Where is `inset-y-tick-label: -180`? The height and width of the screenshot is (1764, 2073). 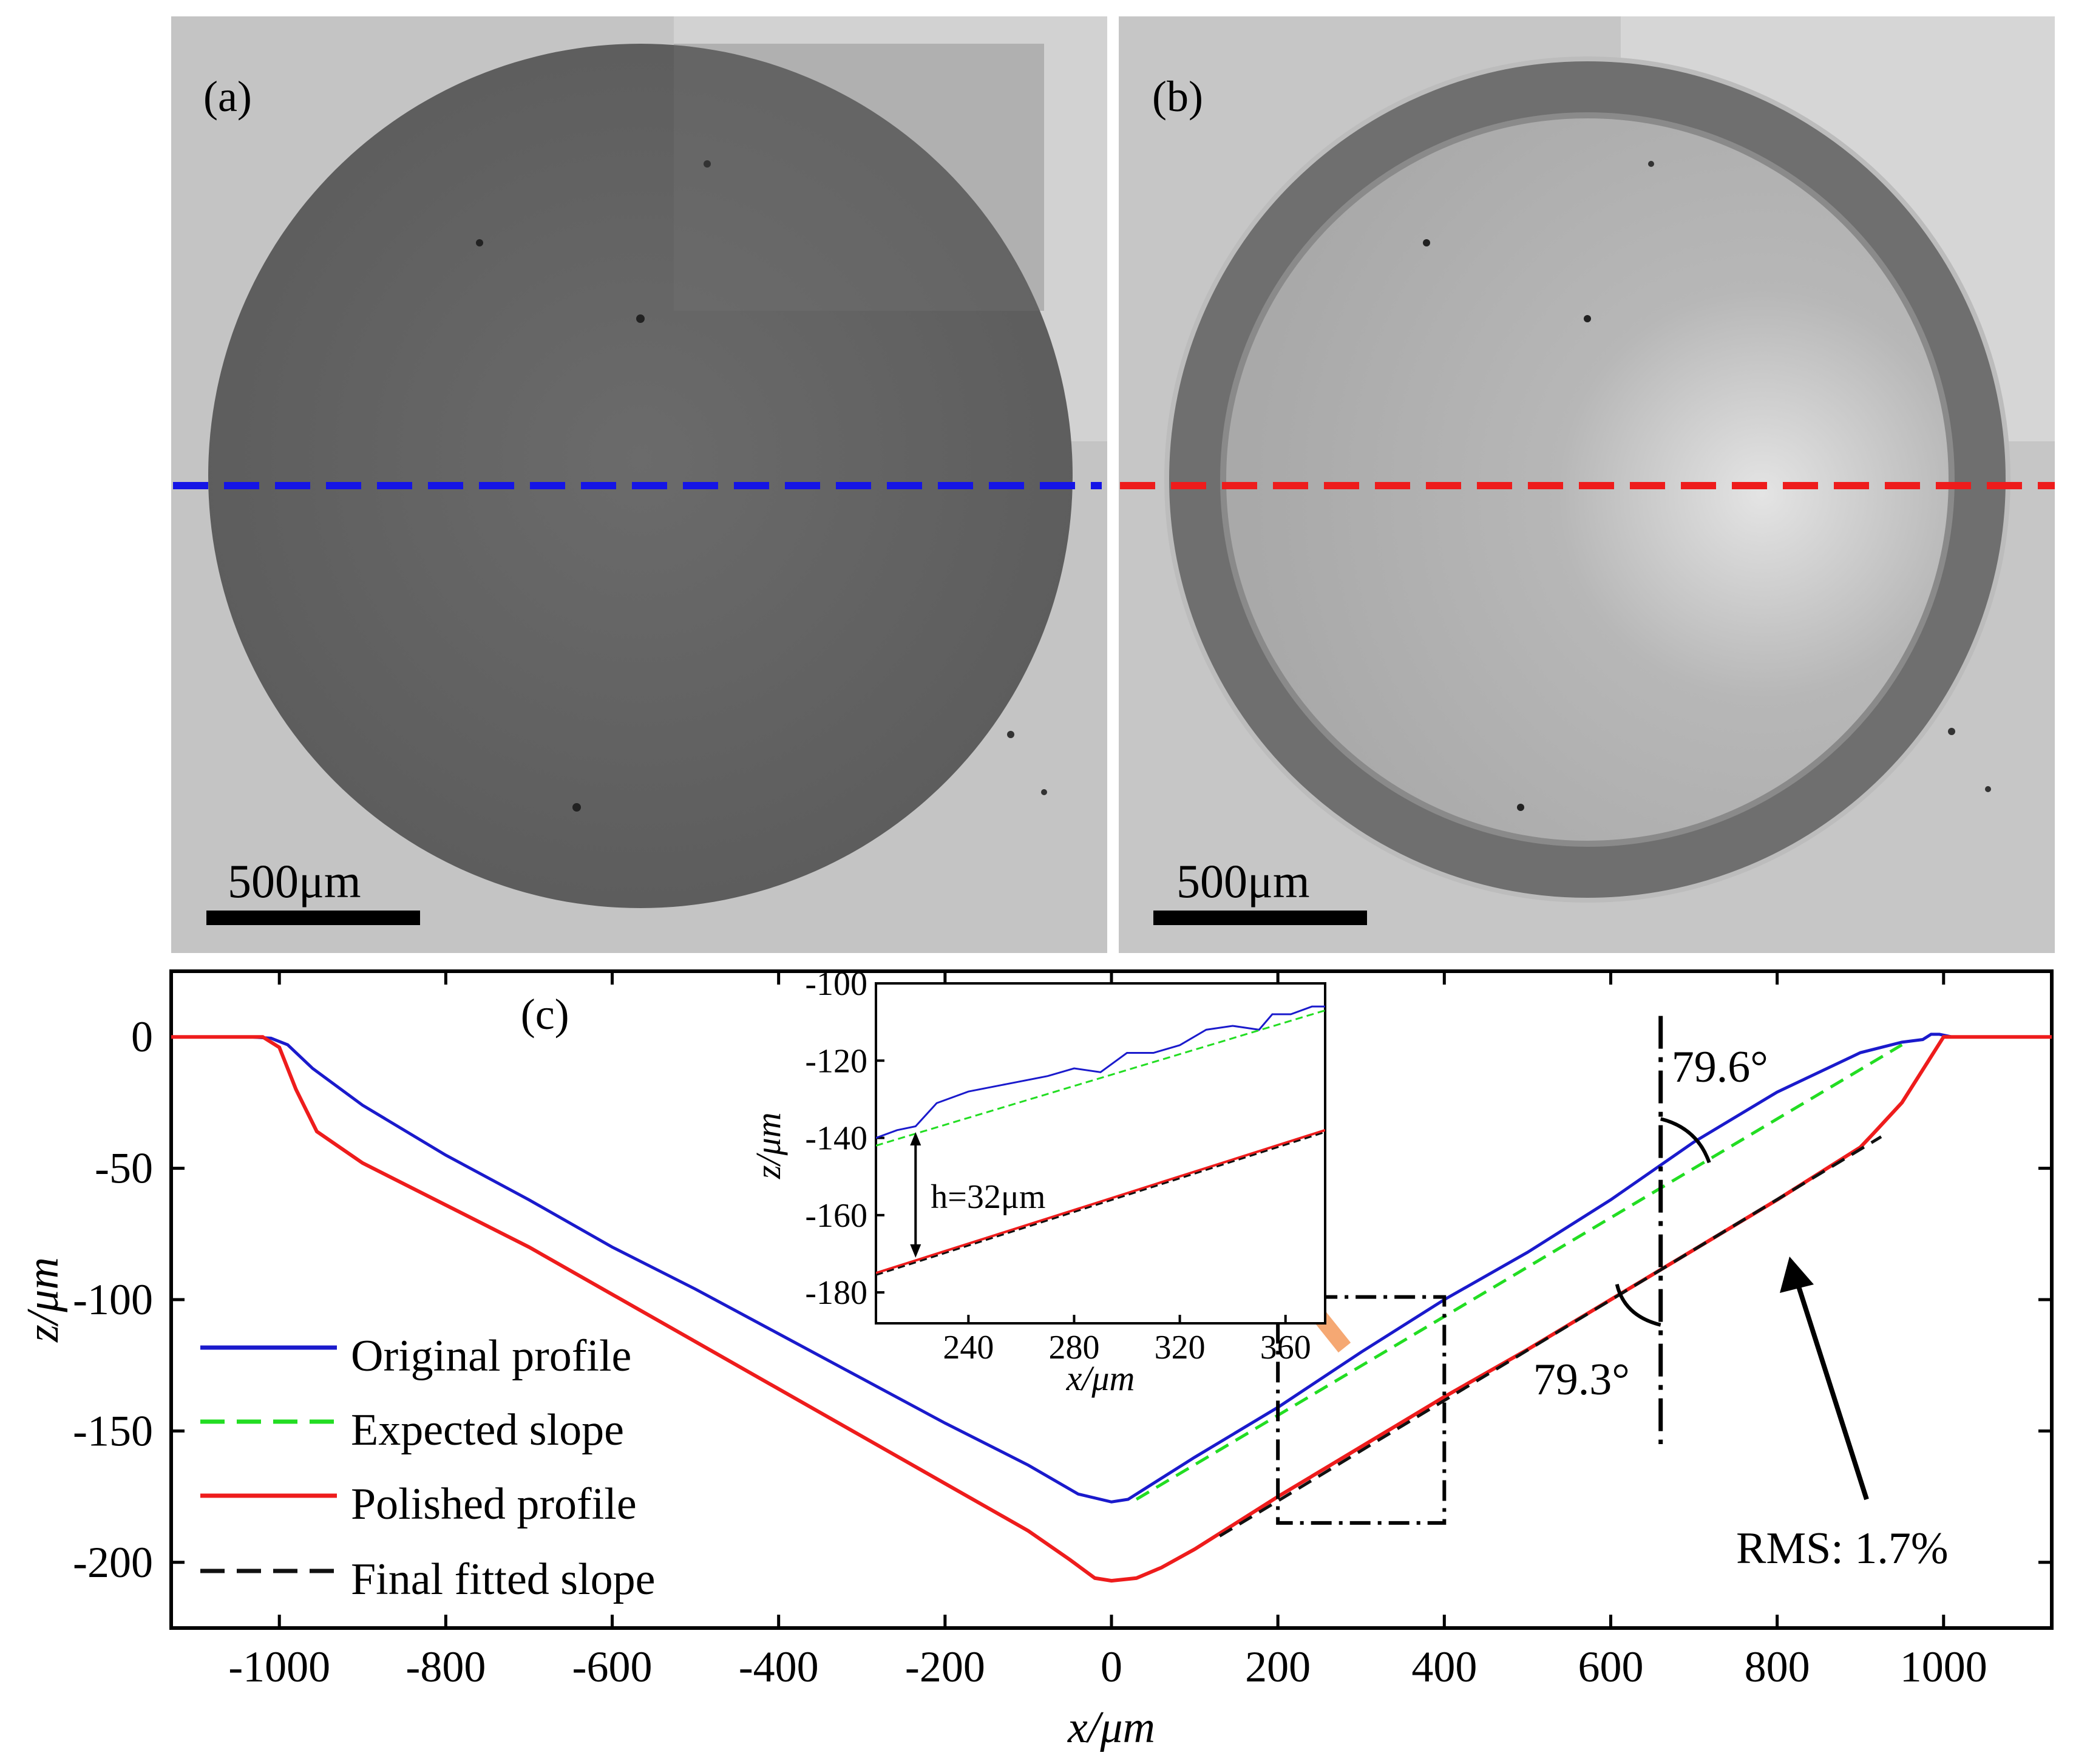 inset-y-tick-label: -180 is located at coordinates (836, 1293).